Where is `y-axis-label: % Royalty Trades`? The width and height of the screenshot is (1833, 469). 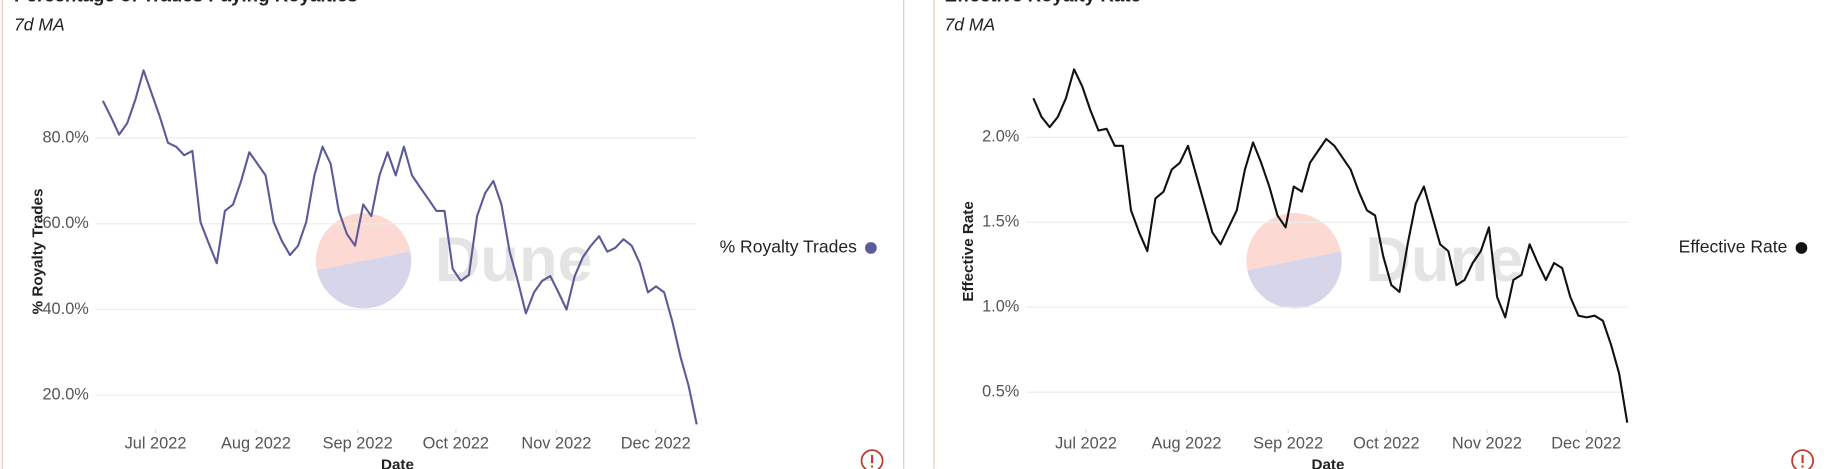
y-axis-label: % Royalty Trades is located at coordinates (38, 252).